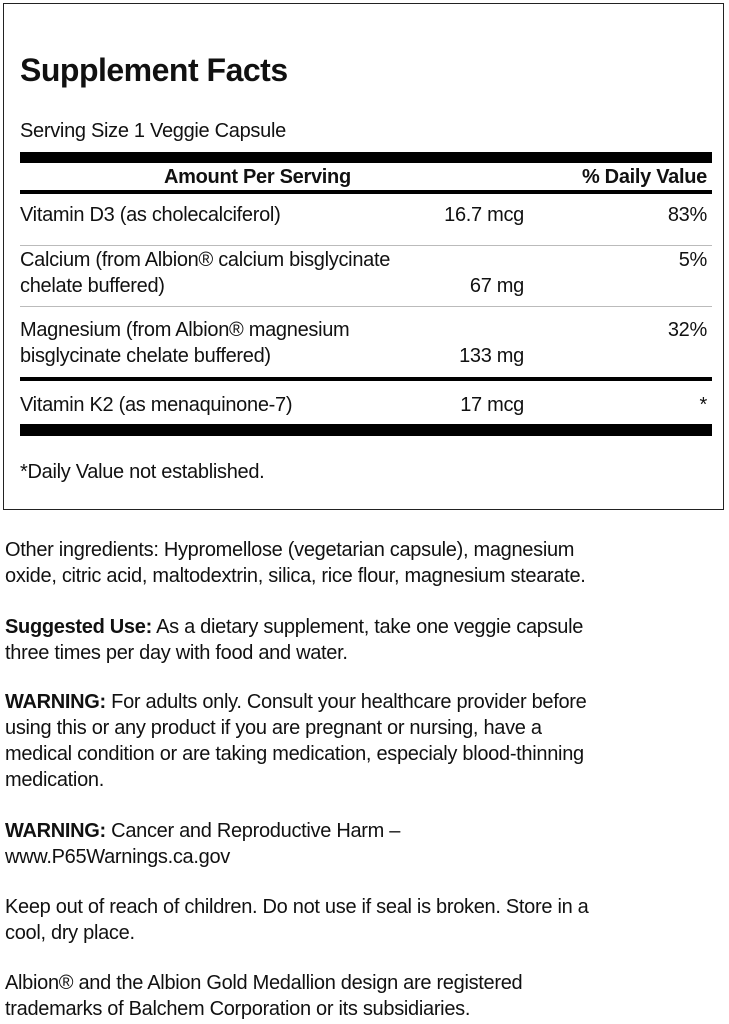 Image resolution: width=729 pixels, height=1024 pixels. Describe the element at coordinates (154, 70) in the screenshot. I see `panel-title: Supplement Facts` at that location.